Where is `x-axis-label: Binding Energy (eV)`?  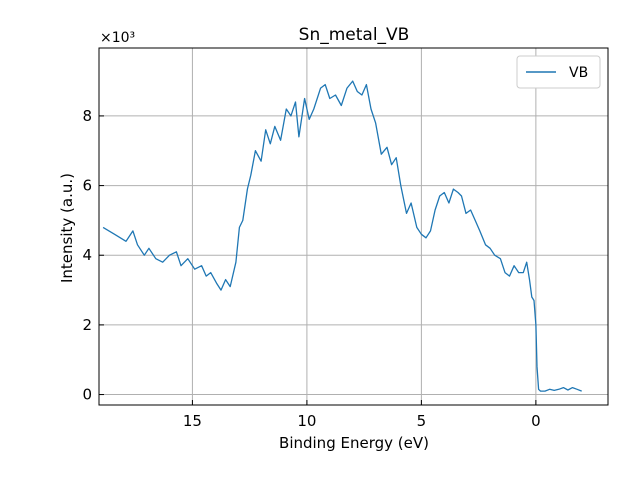
x-axis-label: Binding Energy (eV) is located at coordinates (354, 443).